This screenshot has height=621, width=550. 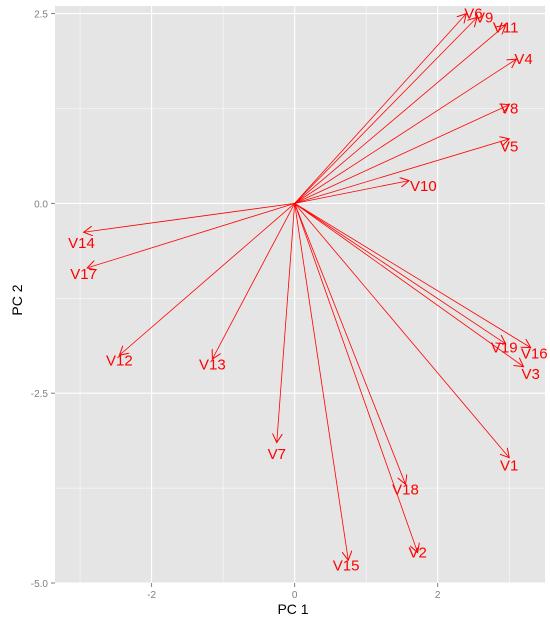 I want to click on vector-v16-arrow, so click(x=412, y=275).